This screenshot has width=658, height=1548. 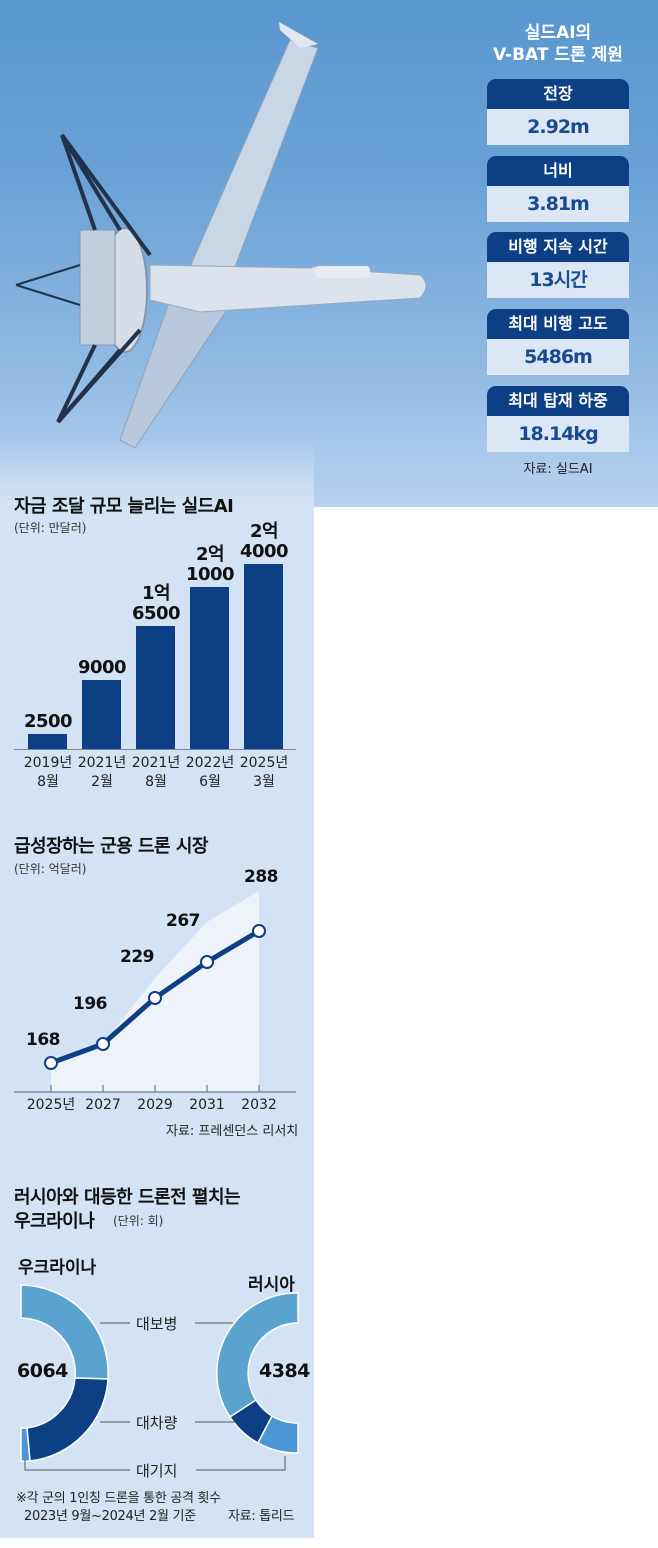 I want to click on point-value: 267, so click(x=183, y=921).